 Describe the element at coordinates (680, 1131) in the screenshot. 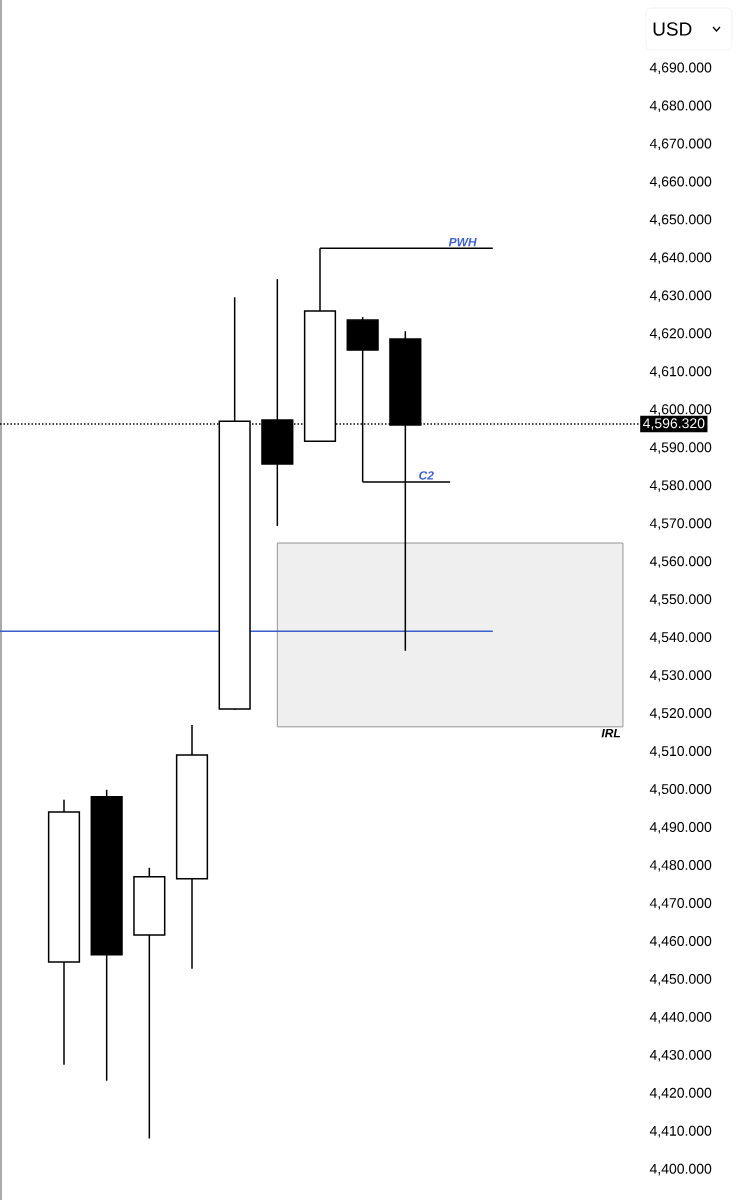

I see `y-tick-label: 4,410.000` at that location.